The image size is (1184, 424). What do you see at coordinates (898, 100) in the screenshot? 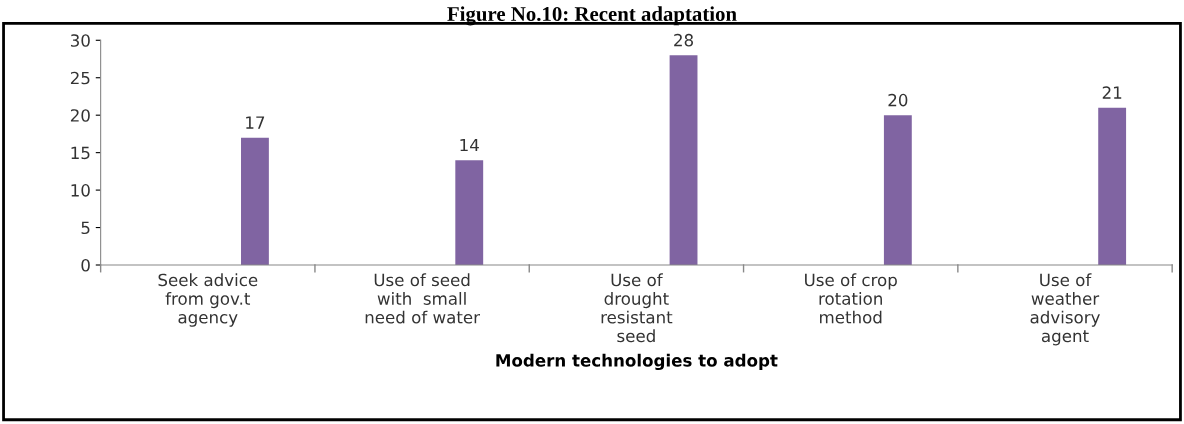
I see `data-label: 20` at bounding box center [898, 100].